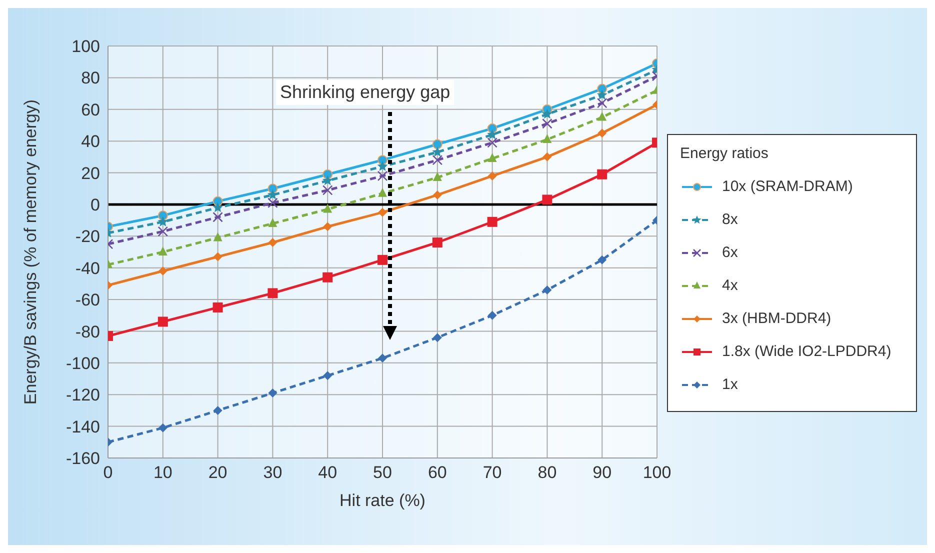 The width and height of the screenshot is (935, 553). Describe the element at coordinates (90, 142) in the screenshot. I see `y-tick-label: 40` at that location.